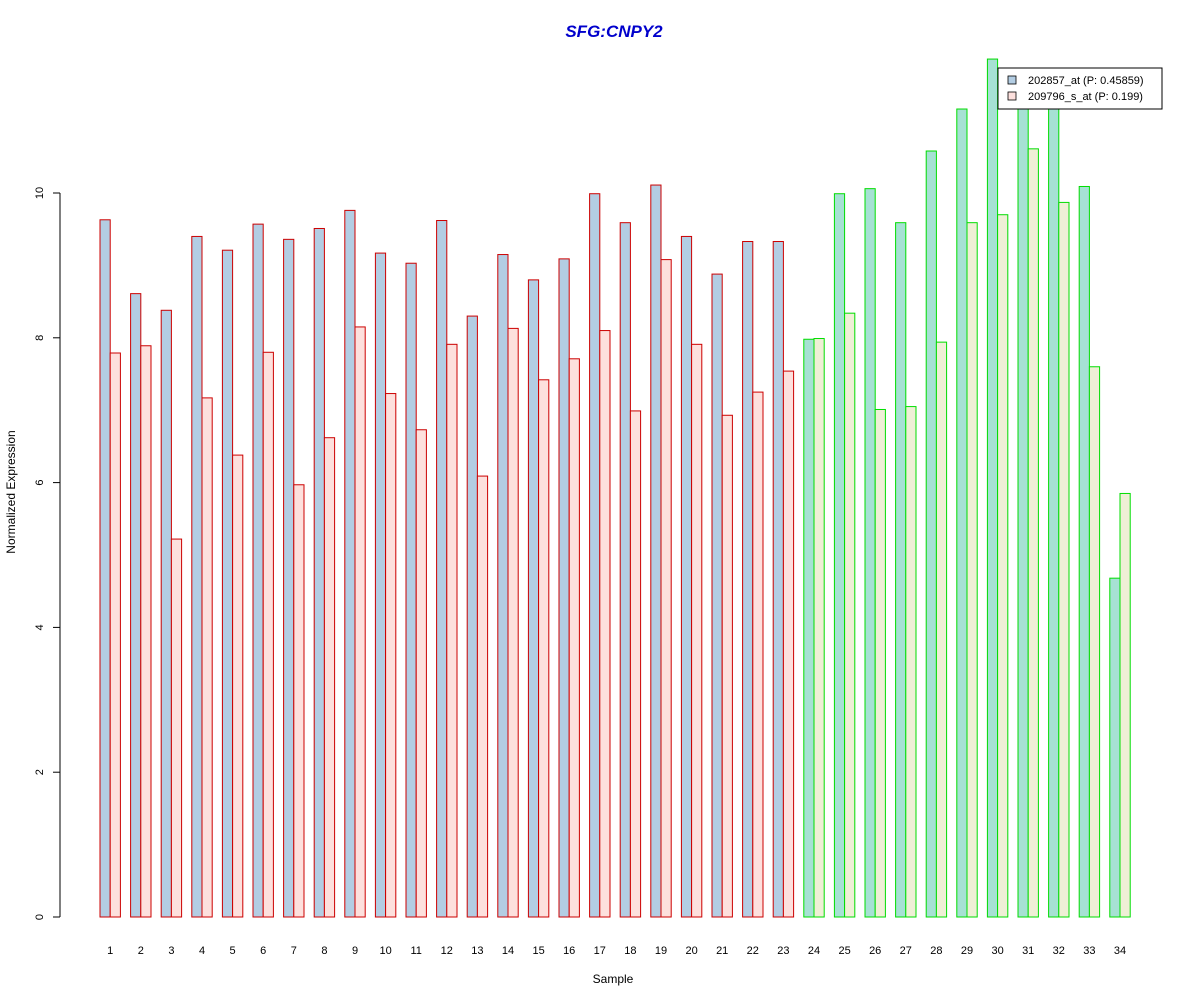 The image size is (1200, 1000). What do you see at coordinates (294, 951) in the screenshot?
I see `x-axis-tick-label: 7` at bounding box center [294, 951].